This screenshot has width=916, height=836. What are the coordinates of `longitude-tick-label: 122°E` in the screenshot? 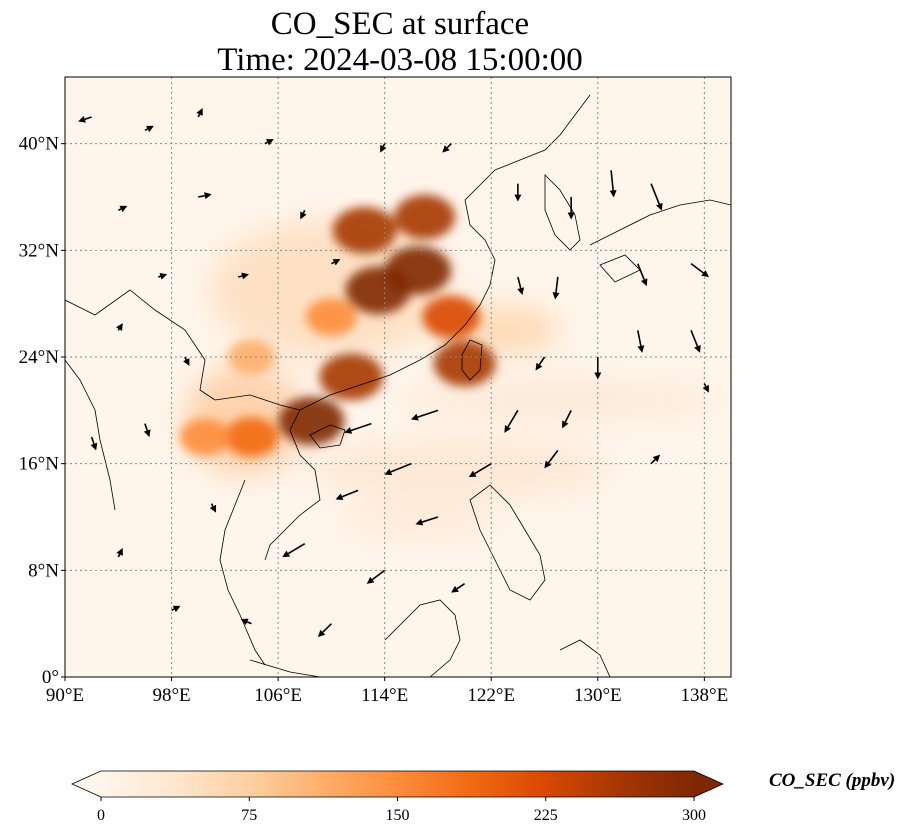 It's located at (491, 695).